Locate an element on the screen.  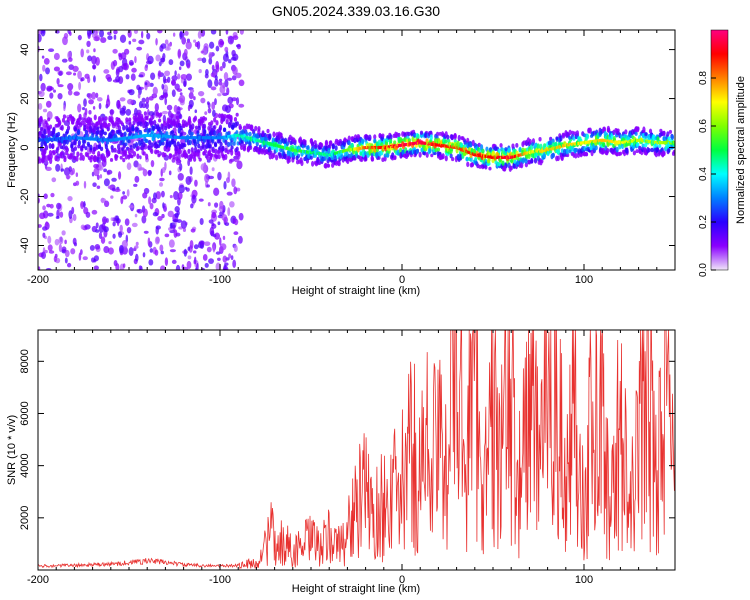
bottom-x-axis-label: Height of straight line (km) is located at coordinates (356, 589).